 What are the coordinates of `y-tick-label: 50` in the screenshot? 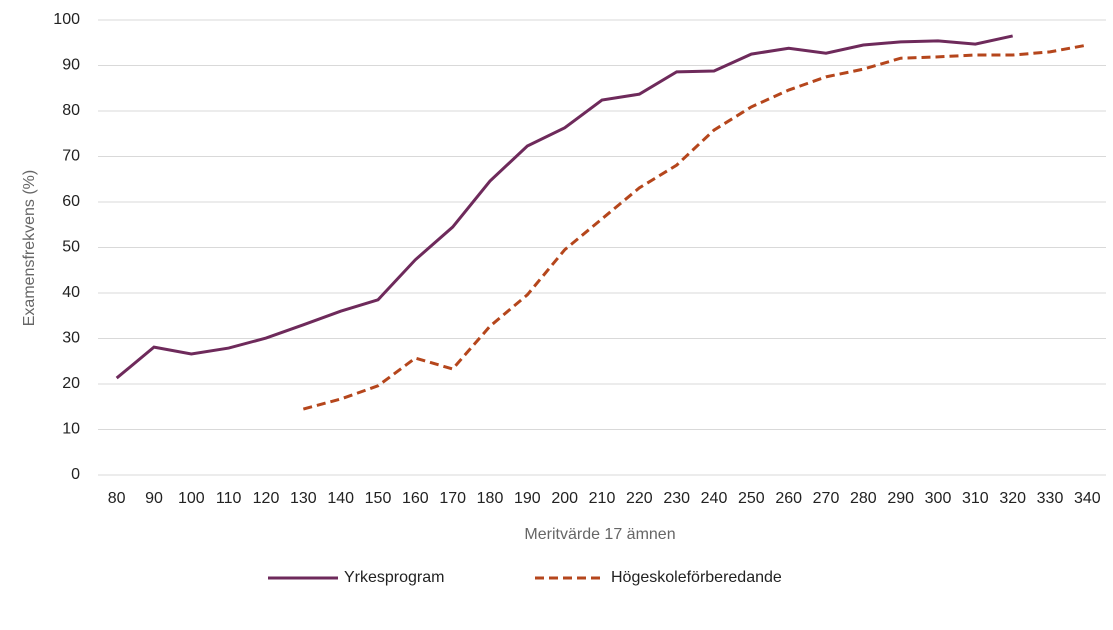 It's located at (71, 247).